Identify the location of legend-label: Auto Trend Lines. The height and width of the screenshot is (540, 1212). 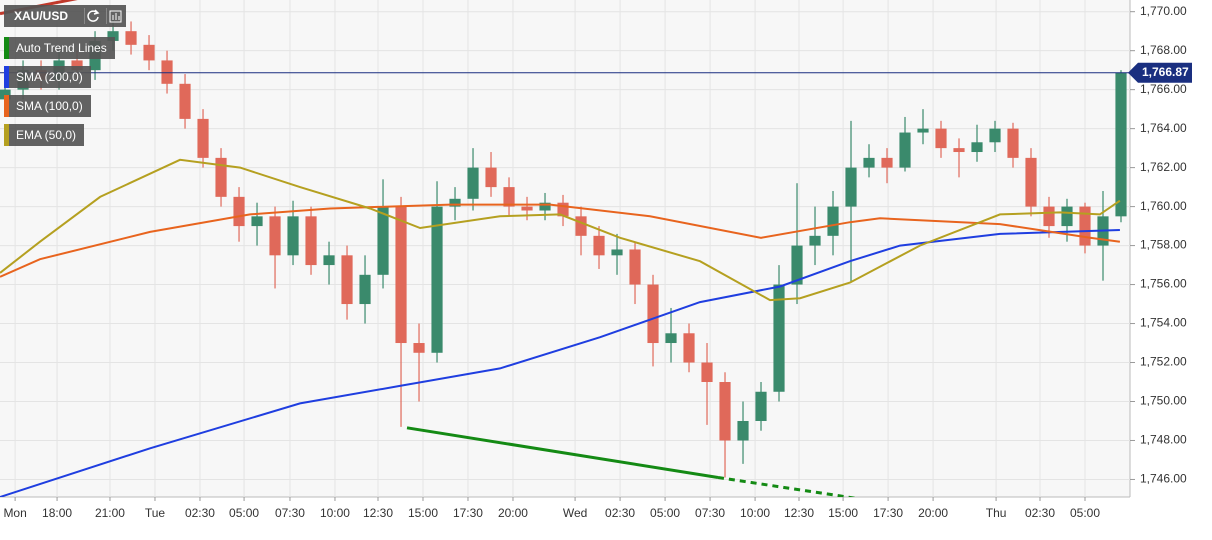
(61, 48).